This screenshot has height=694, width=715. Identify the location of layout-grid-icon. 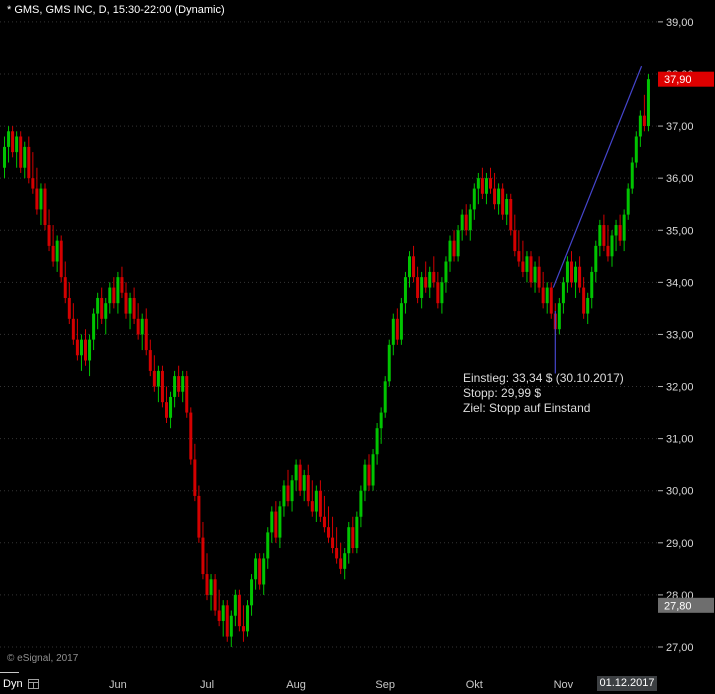
(33, 684).